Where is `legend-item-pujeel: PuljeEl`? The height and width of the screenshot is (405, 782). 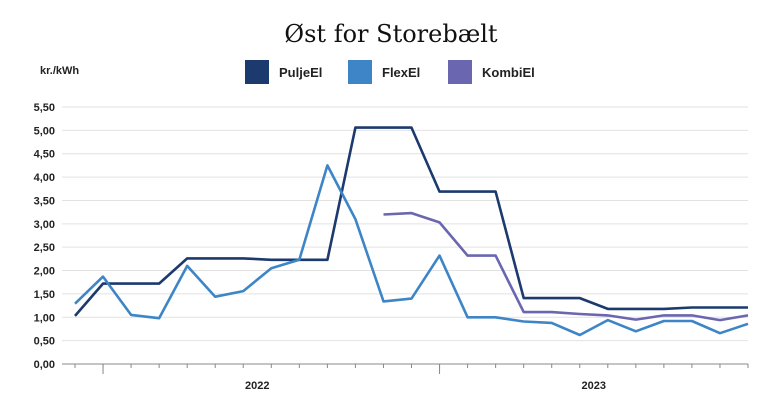 legend-item-pujeel: PuljeEl is located at coordinates (283, 72).